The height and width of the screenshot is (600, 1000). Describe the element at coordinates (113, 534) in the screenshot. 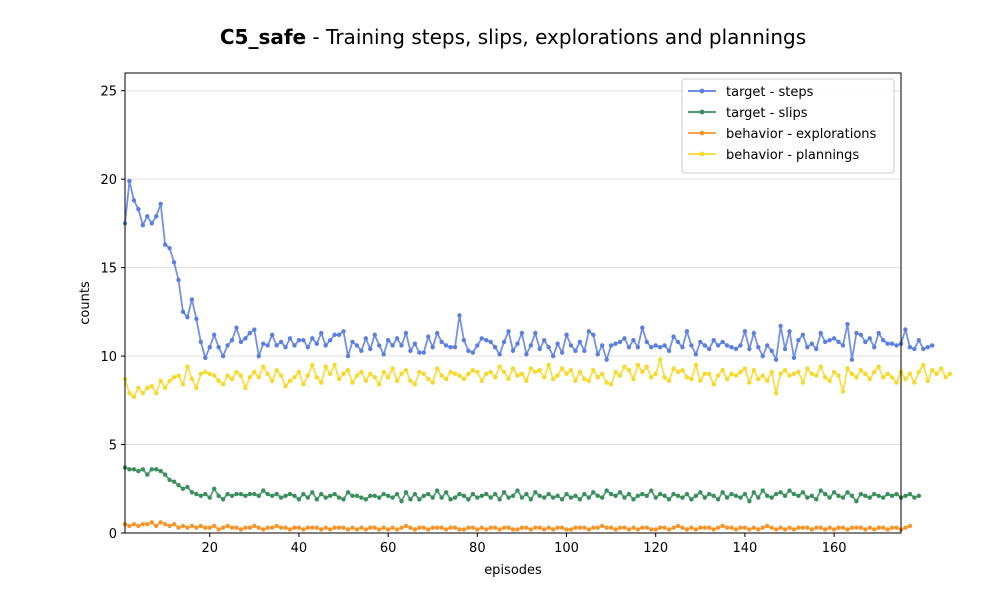

I see `y-tick-label: 0` at that location.